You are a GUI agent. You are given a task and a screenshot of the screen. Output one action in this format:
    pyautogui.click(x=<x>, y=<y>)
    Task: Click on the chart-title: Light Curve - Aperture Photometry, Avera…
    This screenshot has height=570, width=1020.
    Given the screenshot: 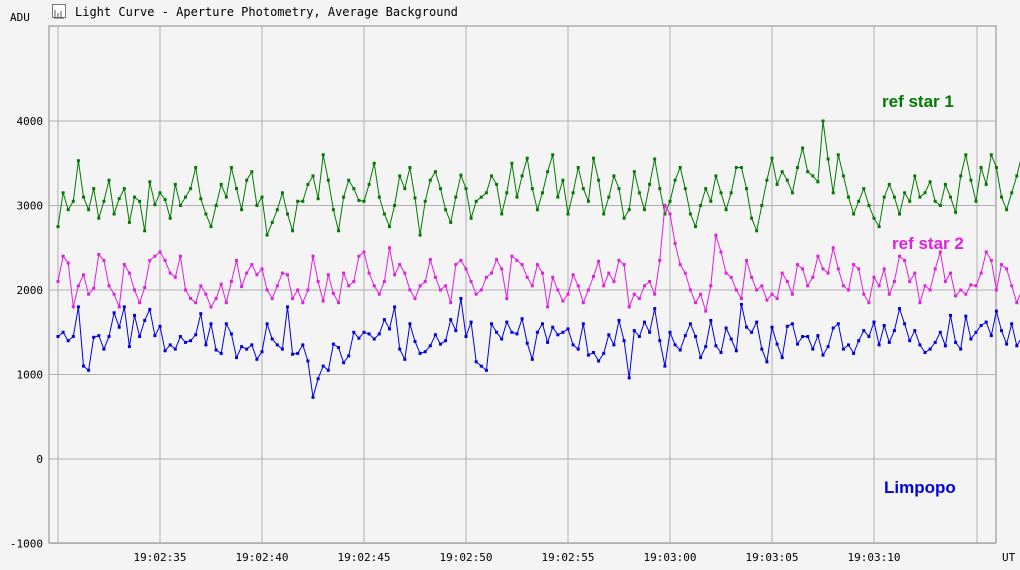 What is the action you would take?
    pyautogui.click(x=266, y=12)
    